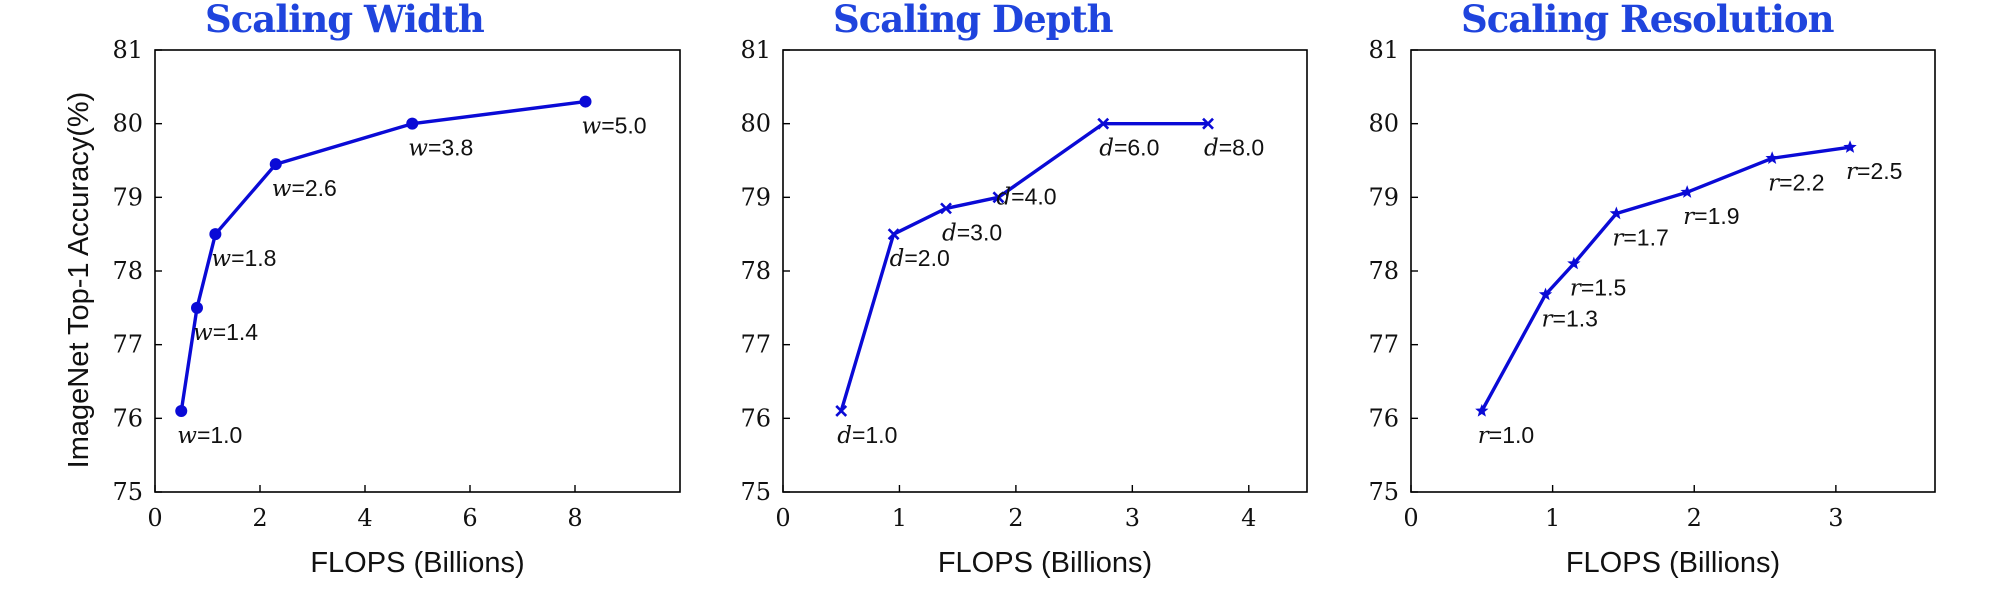 This screenshot has width=1992, height=603. What do you see at coordinates (1640, 238) in the screenshot?
I see `point-label: r=1.7` at bounding box center [1640, 238].